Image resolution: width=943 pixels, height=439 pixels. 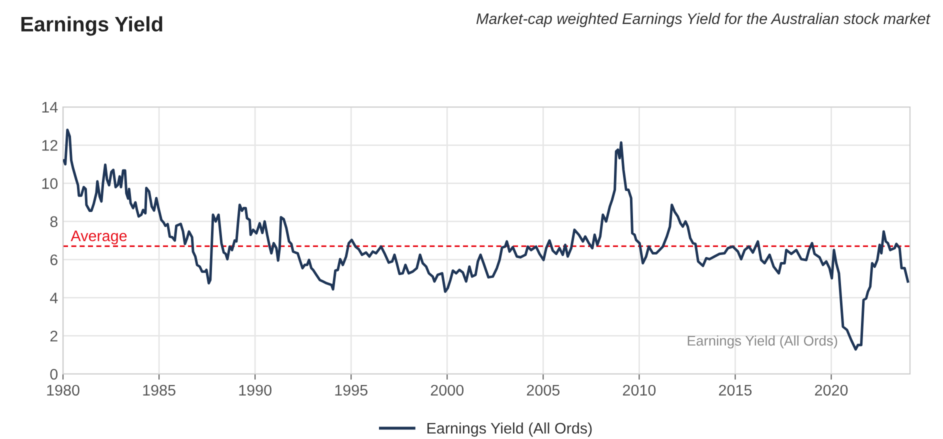 What do you see at coordinates (509, 429) in the screenshot?
I see `legend-label: Earnings Yield (All Ords)` at bounding box center [509, 429].